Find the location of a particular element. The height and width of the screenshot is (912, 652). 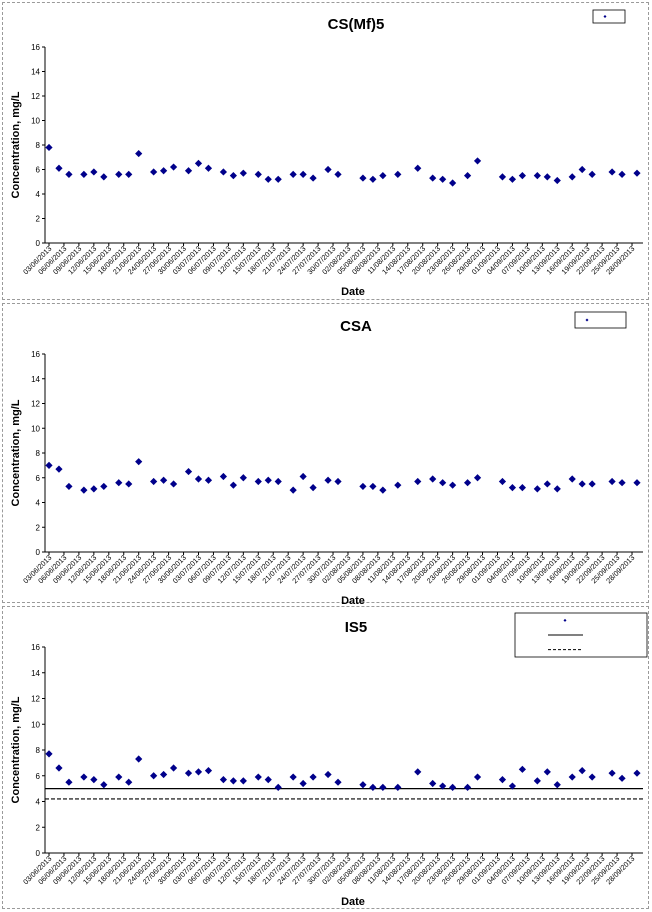

y-tick-label: 6 is located at coordinates (38, 478).